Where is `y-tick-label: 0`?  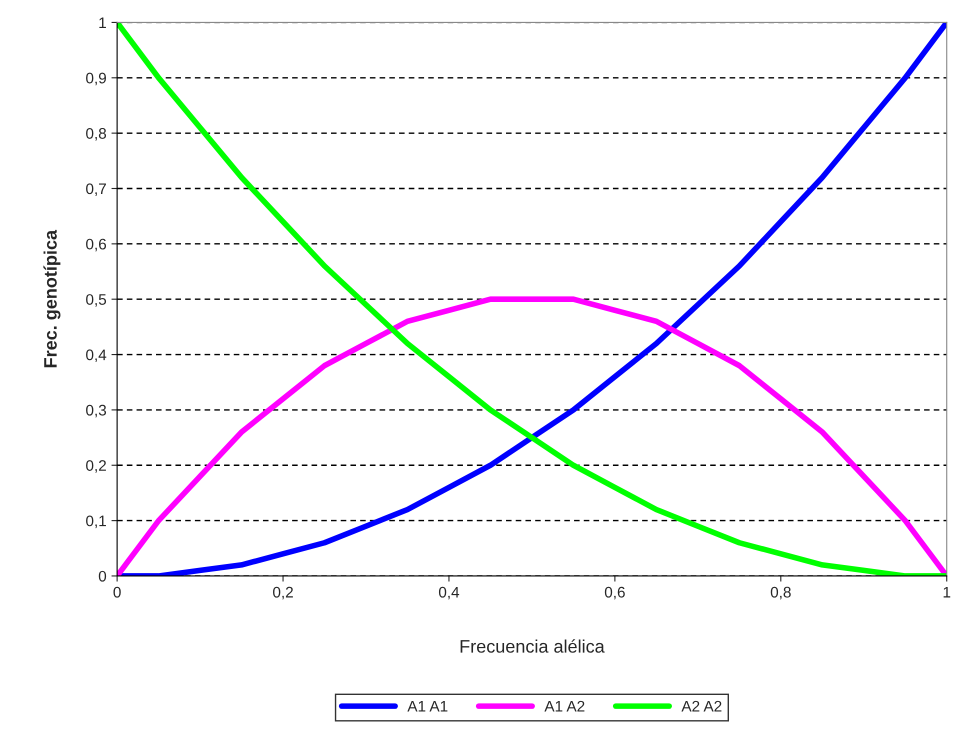
y-tick-label: 0 is located at coordinates (102, 576).